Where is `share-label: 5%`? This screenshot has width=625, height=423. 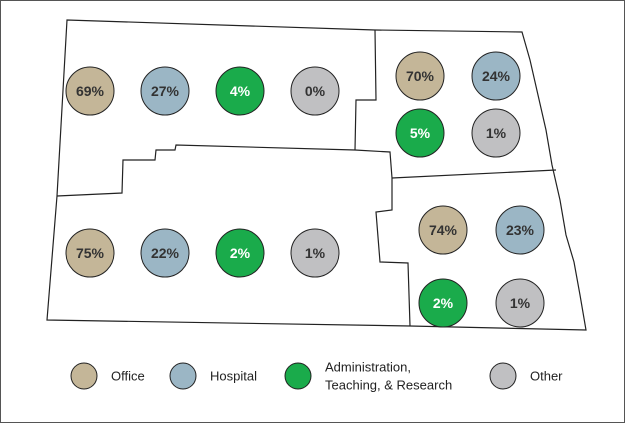 share-label: 5% is located at coordinates (420, 133).